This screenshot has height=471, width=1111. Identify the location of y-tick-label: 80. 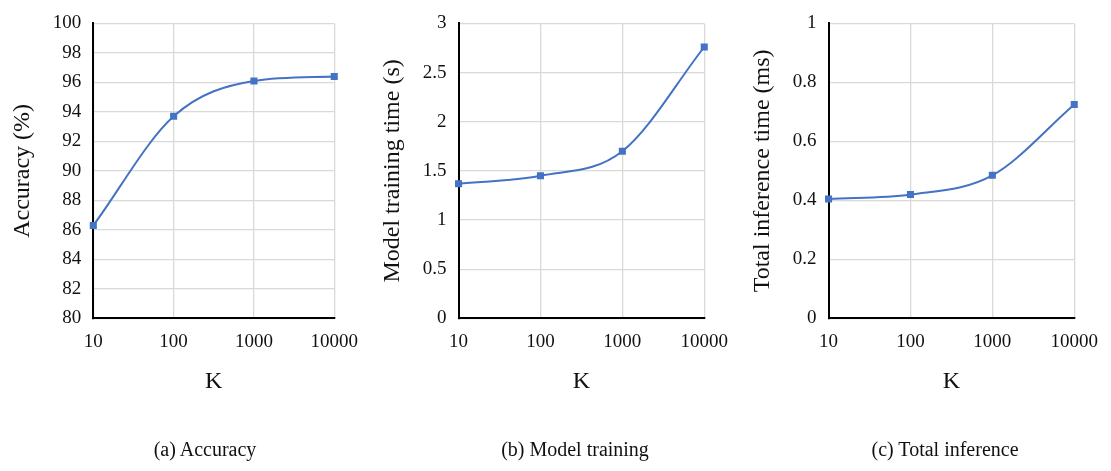
(72, 317).